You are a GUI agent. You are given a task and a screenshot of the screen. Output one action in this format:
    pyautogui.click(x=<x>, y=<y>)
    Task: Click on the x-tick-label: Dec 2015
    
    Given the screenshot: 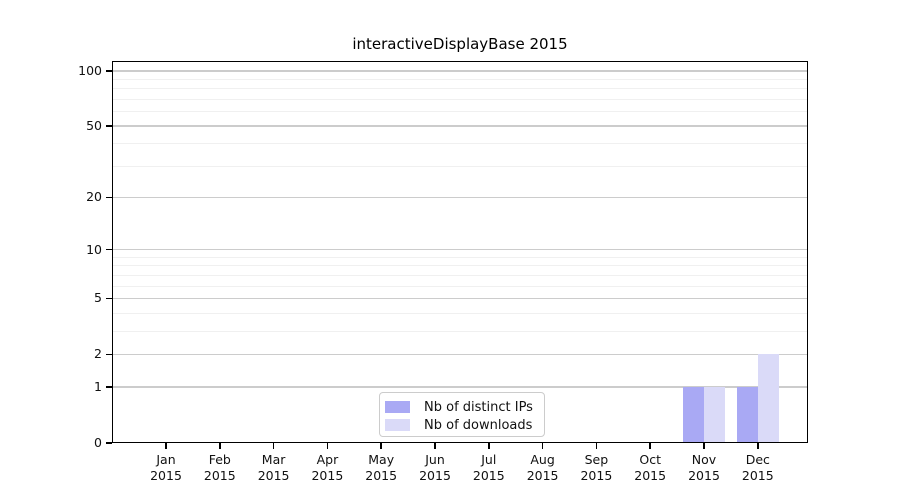 What is the action you would take?
    pyautogui.click(x=758, y=467)
    